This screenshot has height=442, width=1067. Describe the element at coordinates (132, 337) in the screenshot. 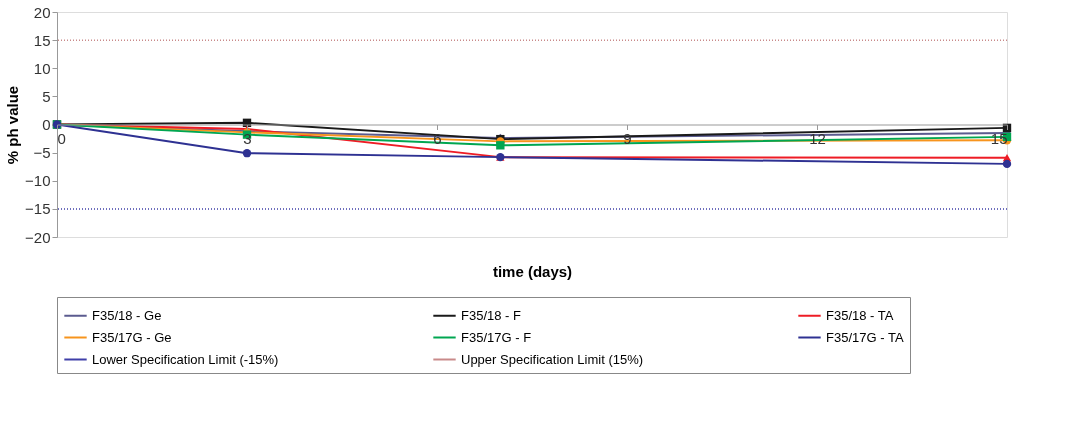

I see `legend-label: F35/17G - Ge` at that location.